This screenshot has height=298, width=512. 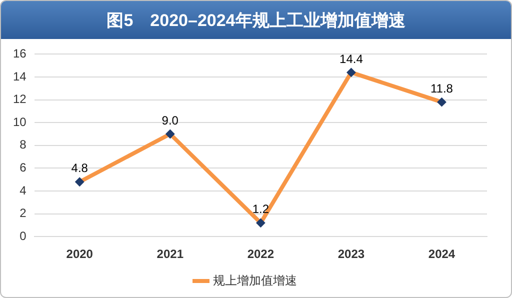 What do you see at coordinates (170, 120) in the screenshot?
I see `data-label: 9.0` at bounding box center [170, 120].